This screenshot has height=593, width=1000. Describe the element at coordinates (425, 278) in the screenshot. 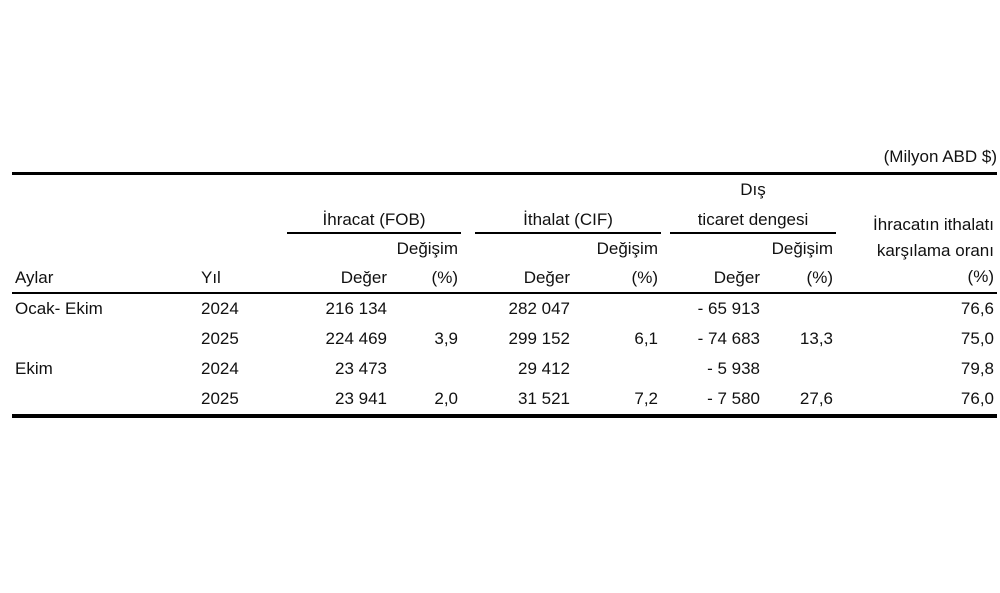

I see `col-header-ihracat-pct: (%)` at that location.